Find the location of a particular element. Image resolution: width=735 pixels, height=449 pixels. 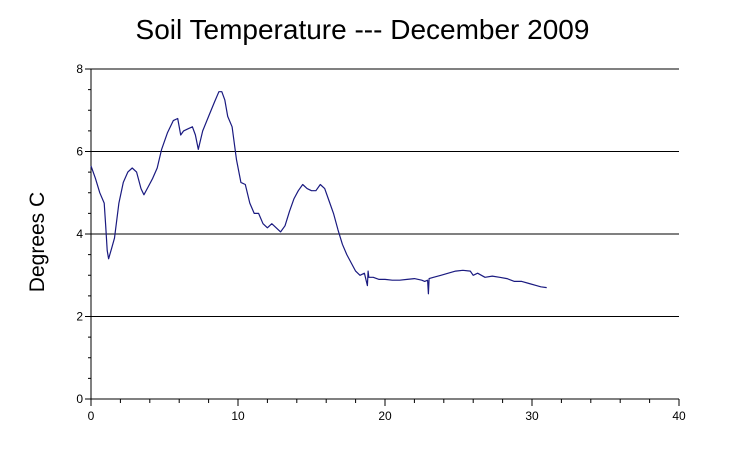

y-tick-label-1: 2 is located at coordinates (79, 317).